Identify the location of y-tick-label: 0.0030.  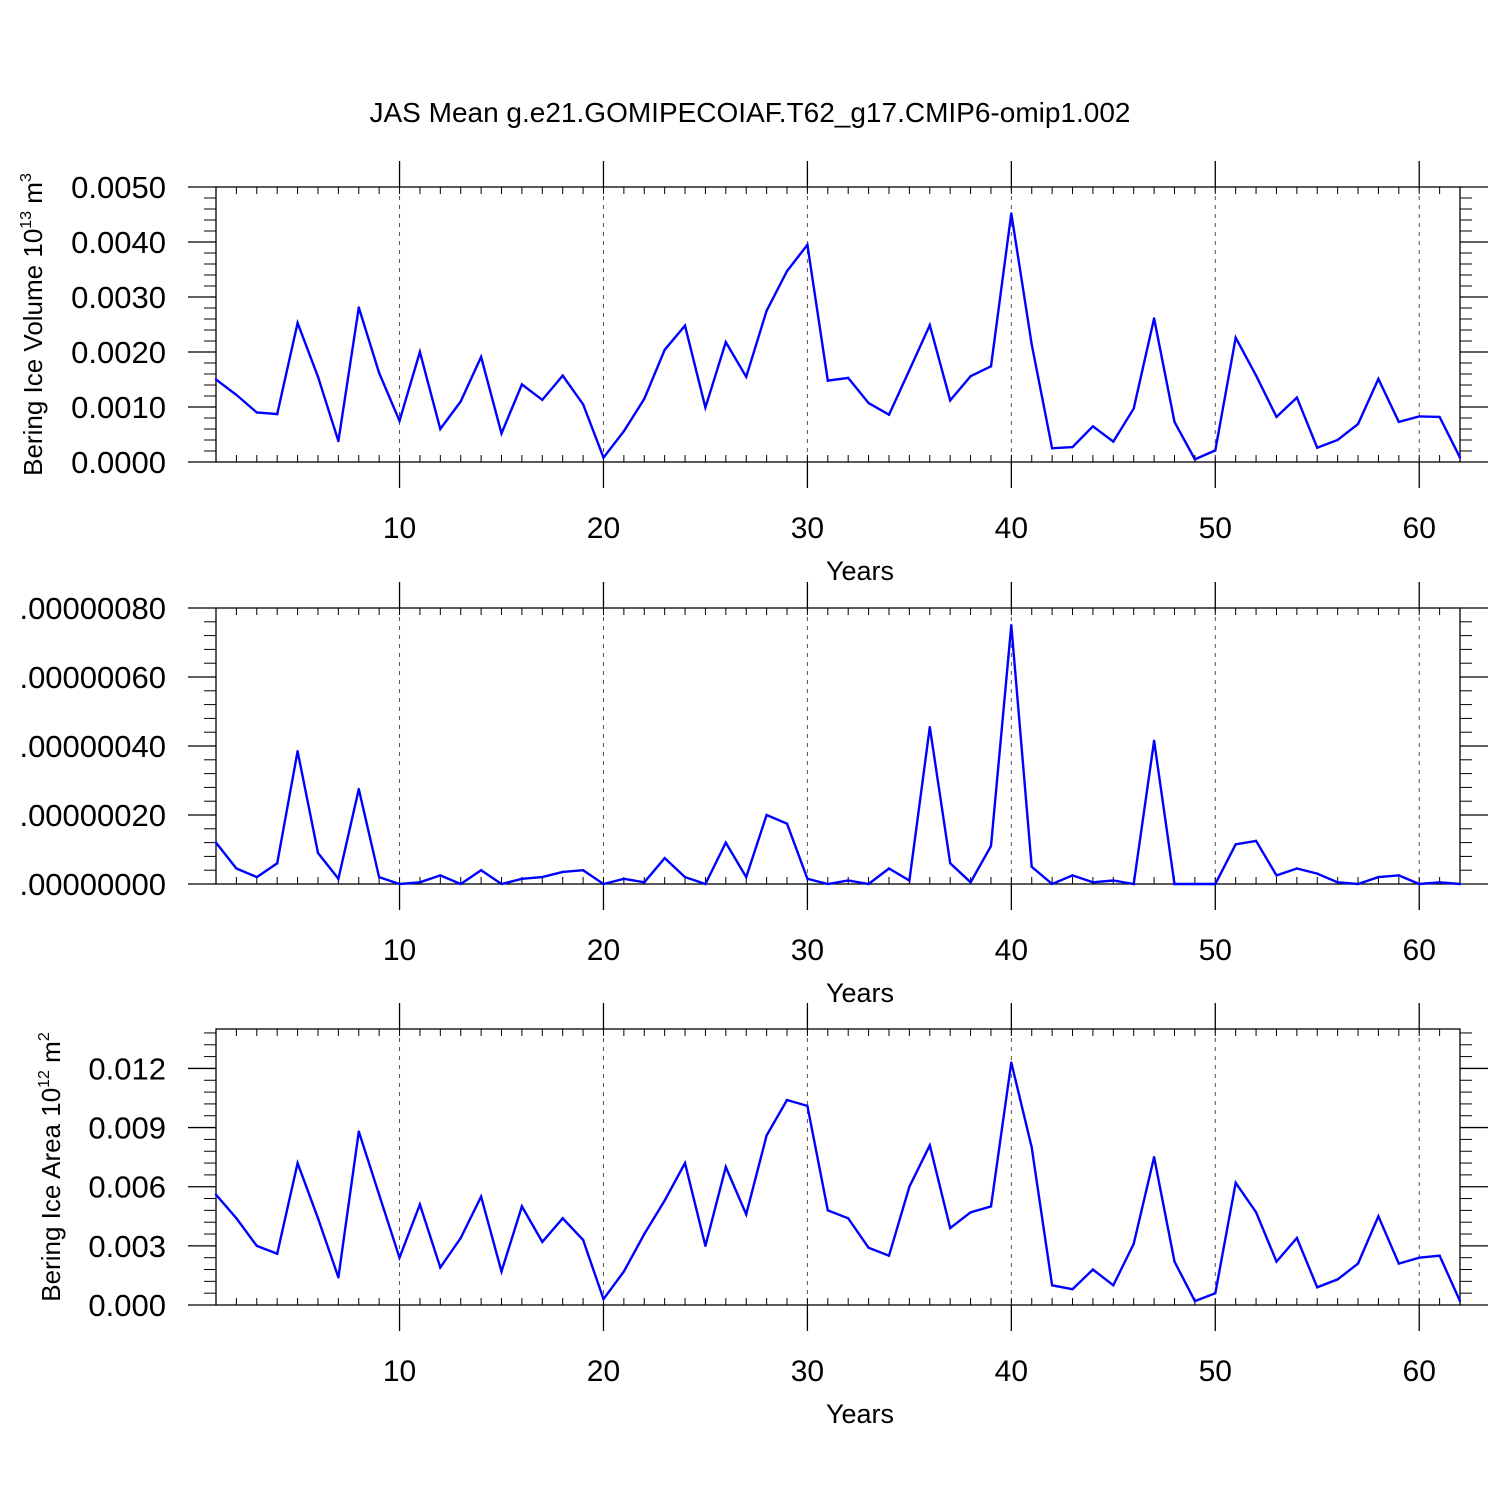
(118, 297).